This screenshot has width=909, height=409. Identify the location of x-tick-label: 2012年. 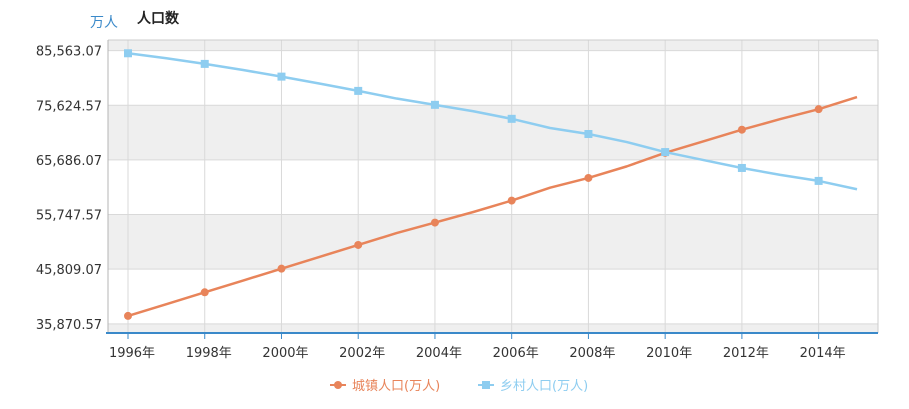
(746, 353).